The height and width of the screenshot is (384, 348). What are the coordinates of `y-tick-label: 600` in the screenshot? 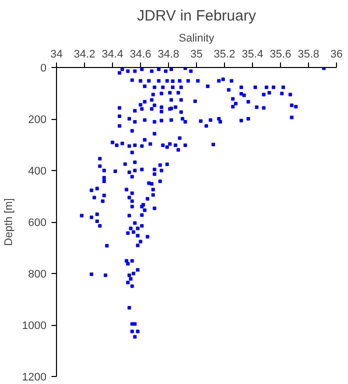 It's located at (37, 223).